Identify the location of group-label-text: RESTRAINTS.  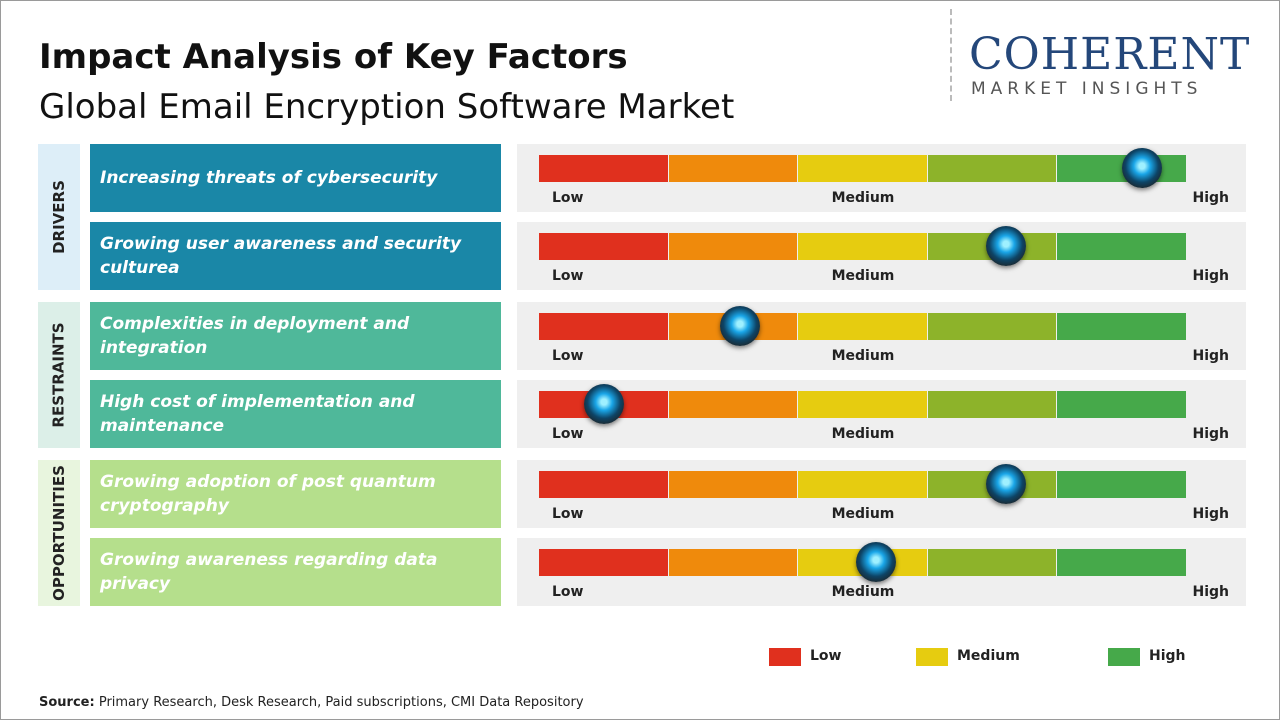
(59, 375).